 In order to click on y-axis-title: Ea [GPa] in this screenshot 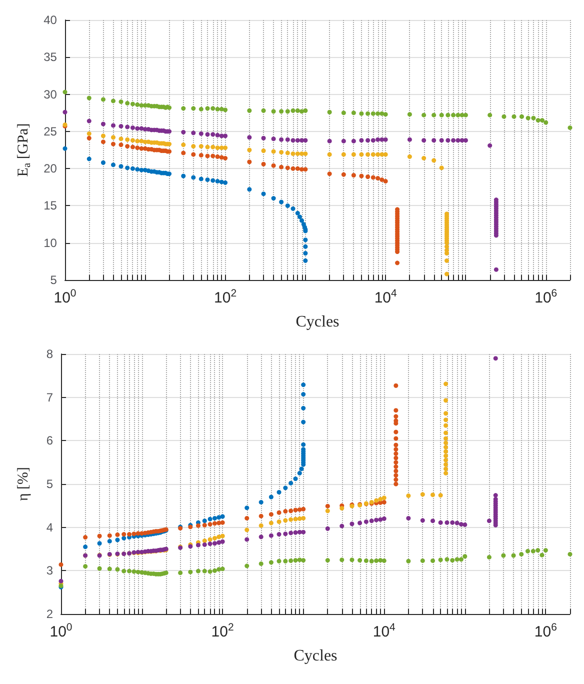, I will do `click(24, 150)`.